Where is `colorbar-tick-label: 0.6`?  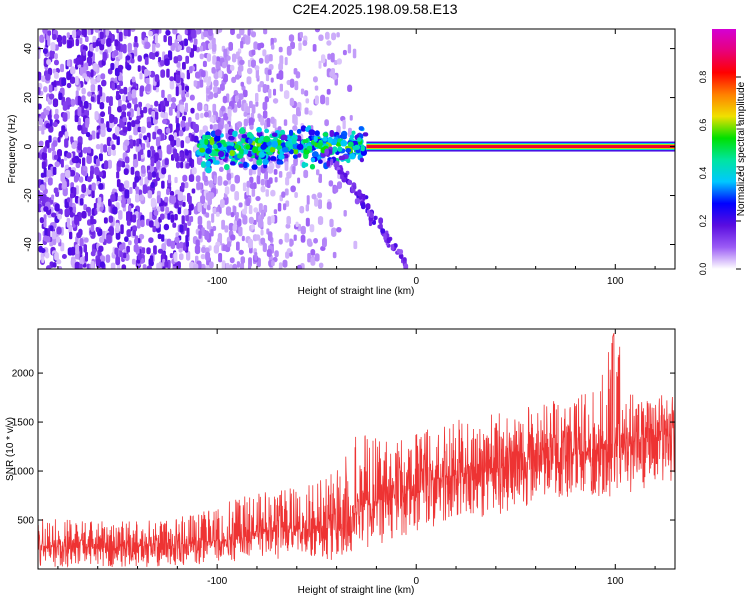 colorbar-tick-label: 0.6 is located at coordinates (703, 125).